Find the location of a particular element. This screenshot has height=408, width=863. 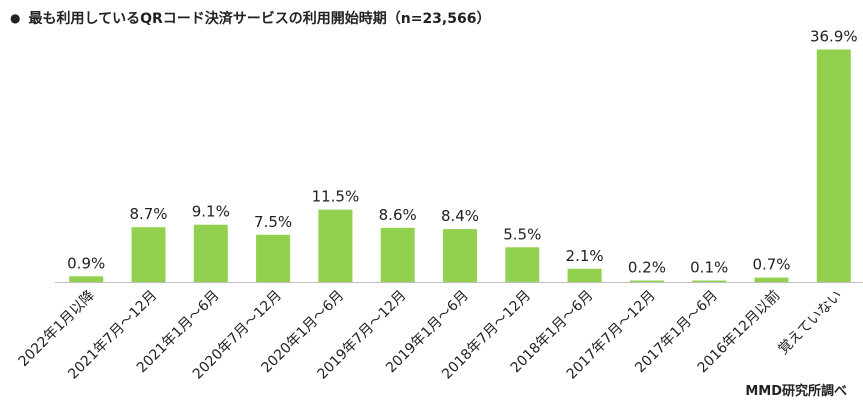

x-tick-label: 覚えていない is located at coordinates (810, 323).